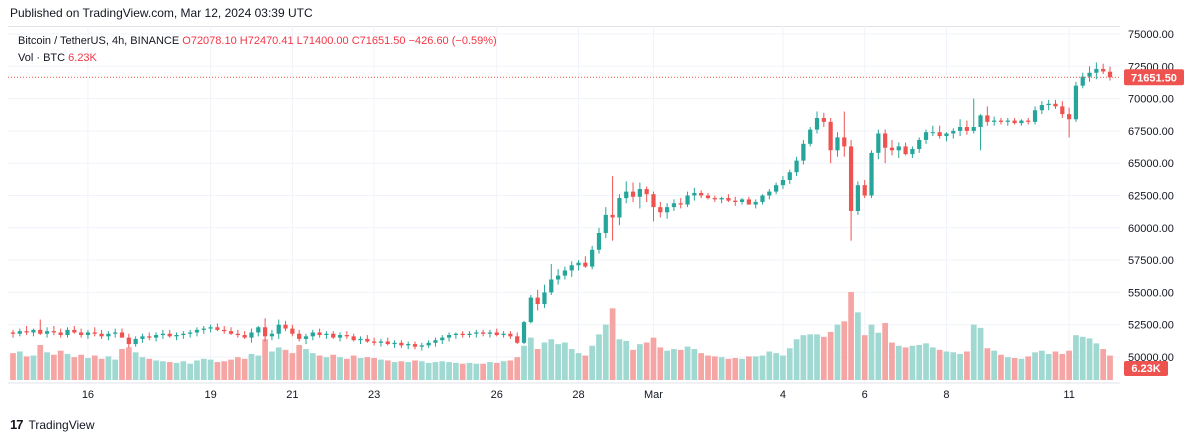 The width and height of the screenshot is (1200, 443). Describe the element at coordinates (374, 395) in the screenshot. I see `x-tick-label: 23` at that location.